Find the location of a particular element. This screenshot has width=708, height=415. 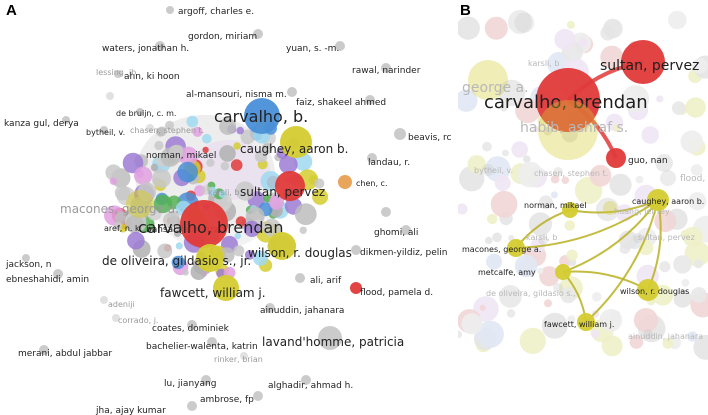

node-metcalfe-amy: metcalfe, amy is located at coordinates (524, 272).